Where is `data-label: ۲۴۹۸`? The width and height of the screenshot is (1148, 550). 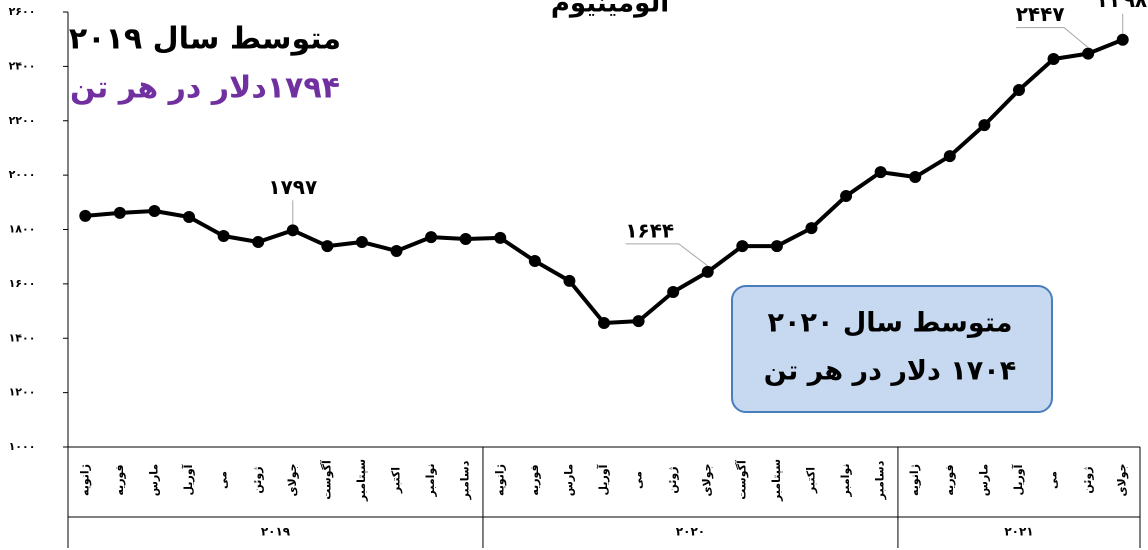
data-label: ۲۴۹۸ is located at coordinates (1122, 6).